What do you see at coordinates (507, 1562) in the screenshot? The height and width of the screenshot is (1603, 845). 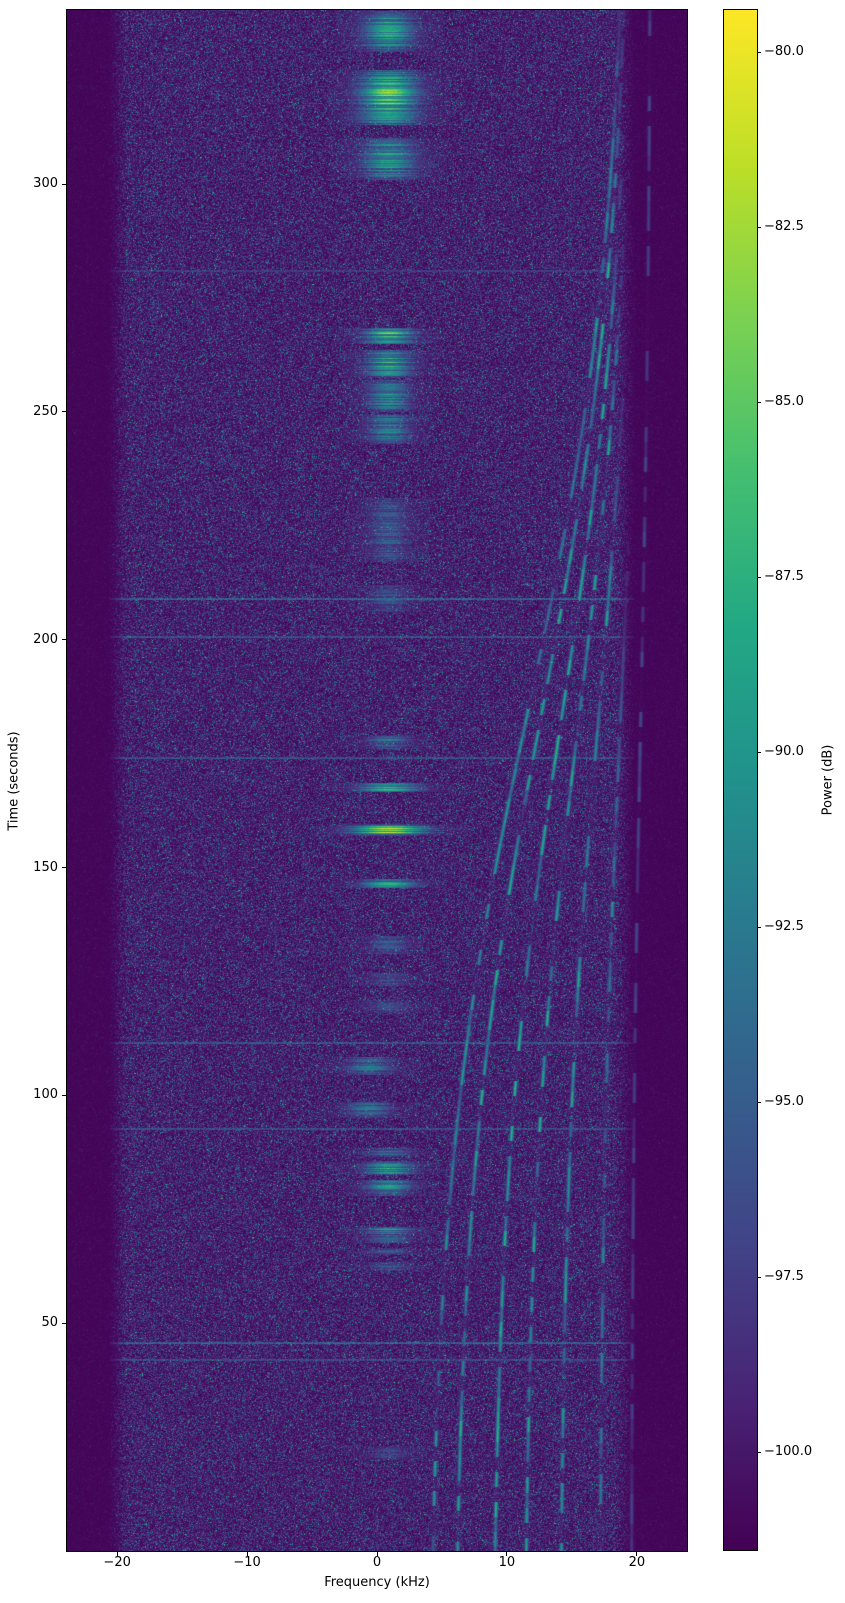 I see `x-tick-label: 10` at bounding box center [507, 1562].